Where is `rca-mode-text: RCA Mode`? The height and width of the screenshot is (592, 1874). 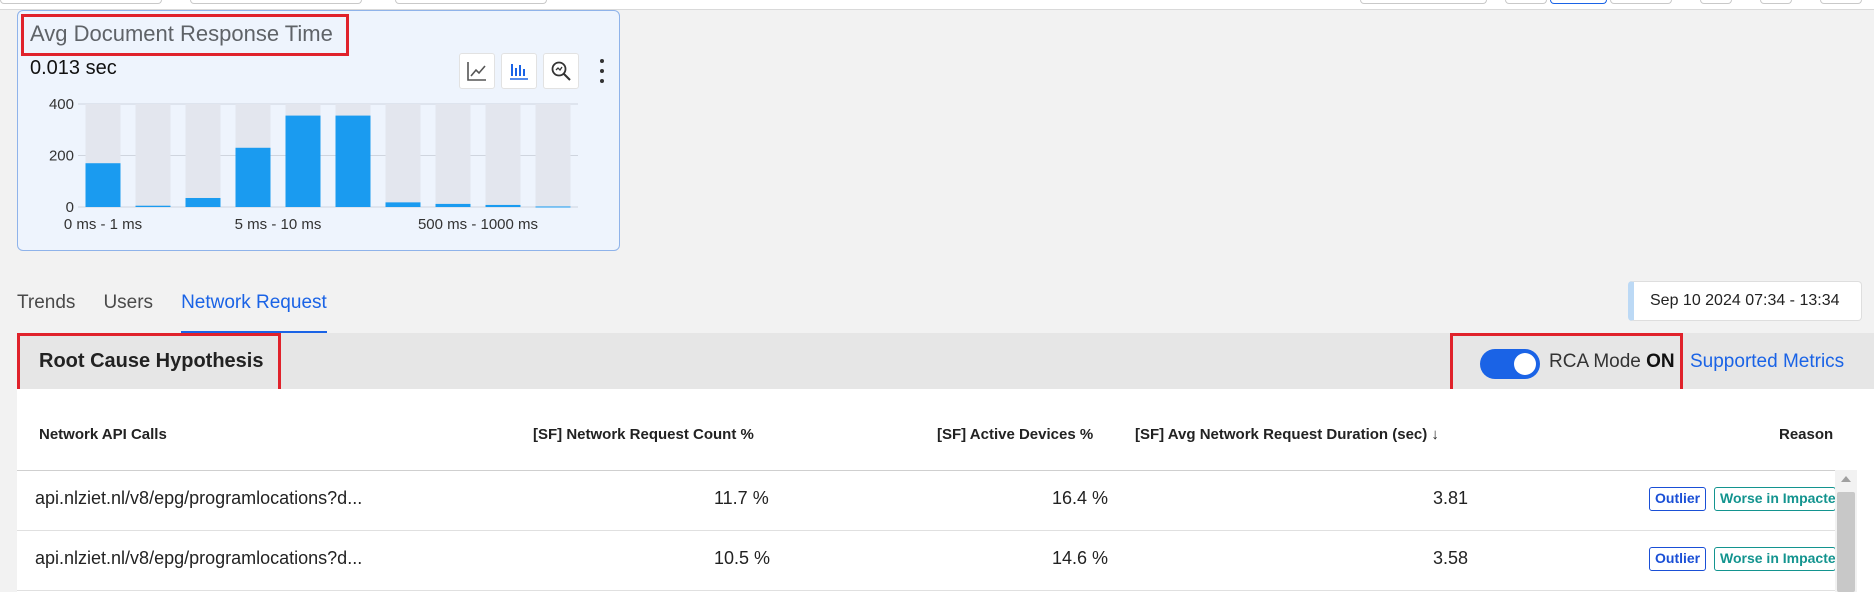
rca-mode-text: RCA Mode is located at coordinates (1595, 361).